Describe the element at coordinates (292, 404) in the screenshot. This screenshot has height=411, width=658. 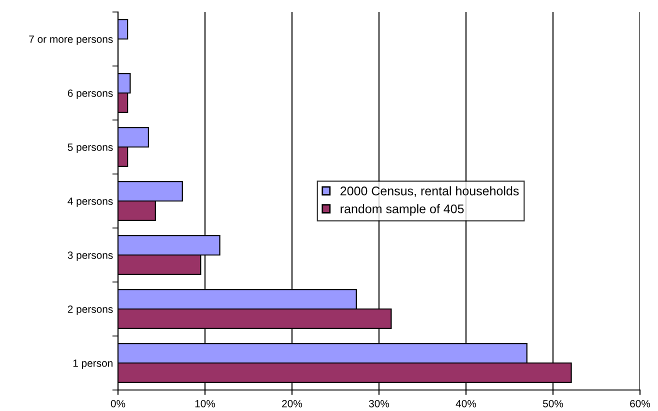
I see `x-tick-label: 20%` at that location.